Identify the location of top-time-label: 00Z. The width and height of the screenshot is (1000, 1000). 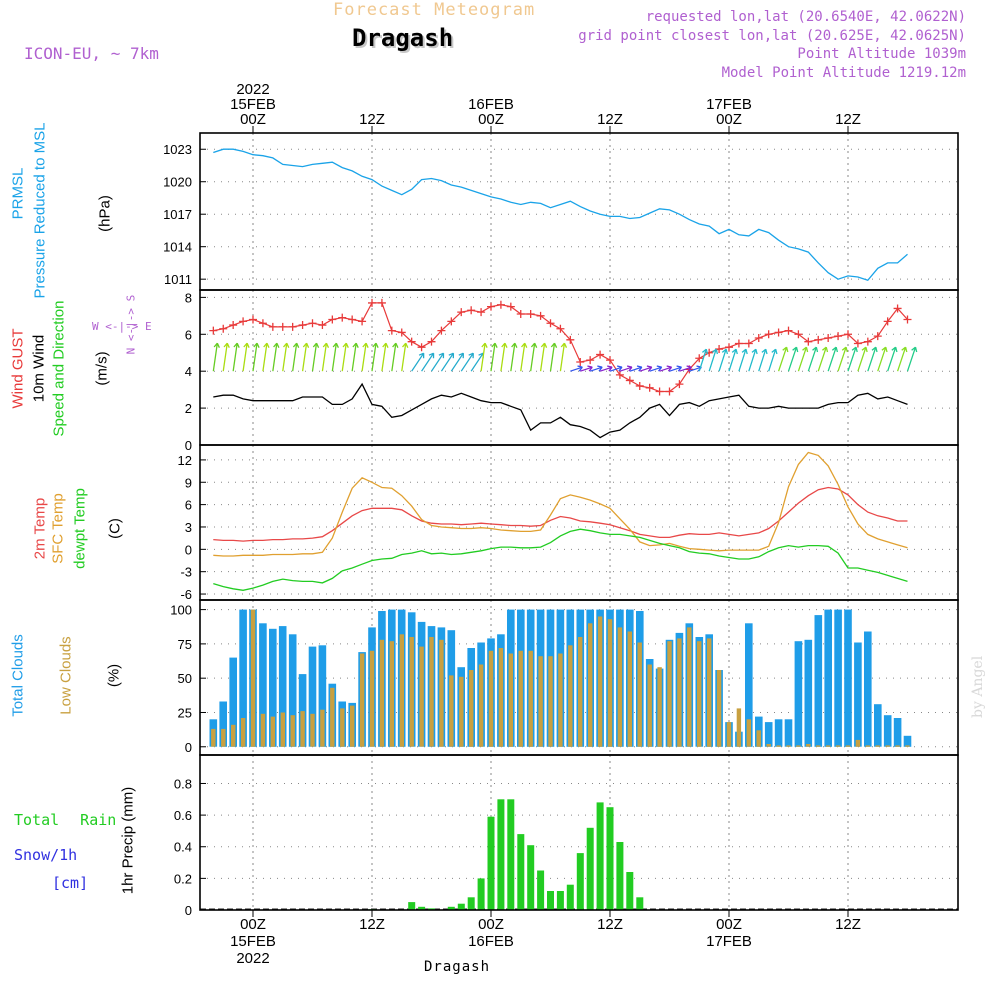
(729, 119).